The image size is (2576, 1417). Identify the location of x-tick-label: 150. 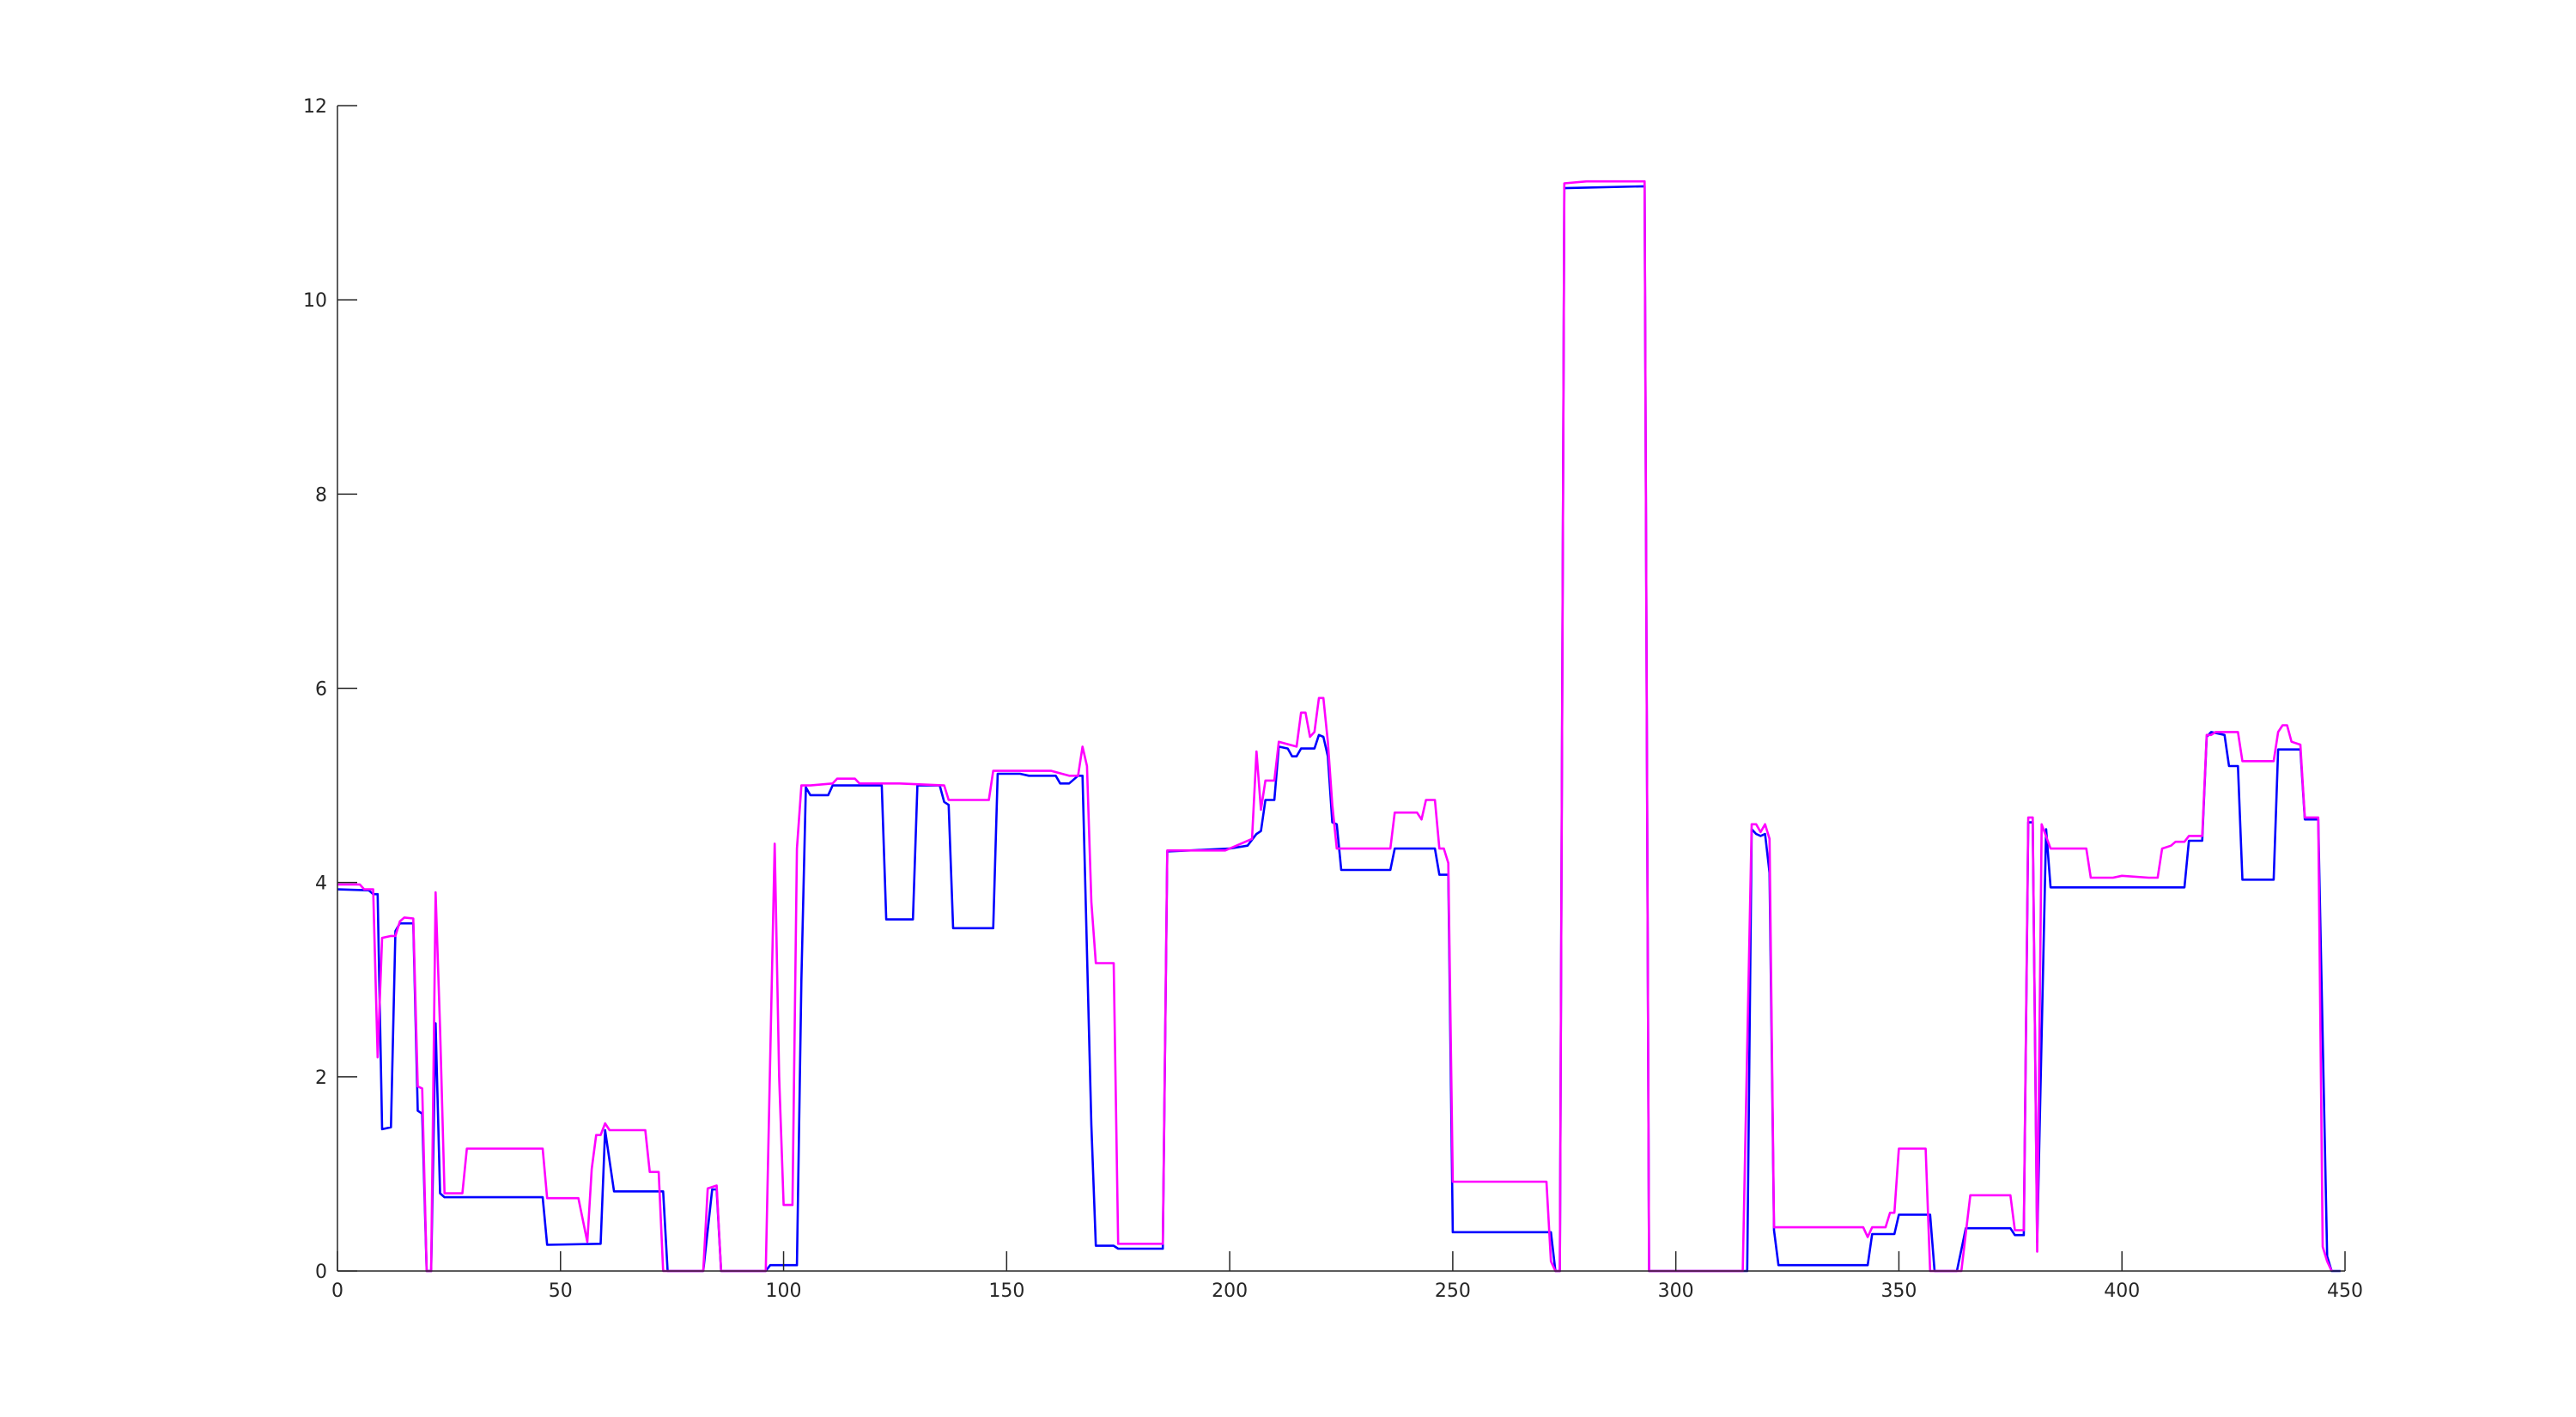
(1006, 1291).